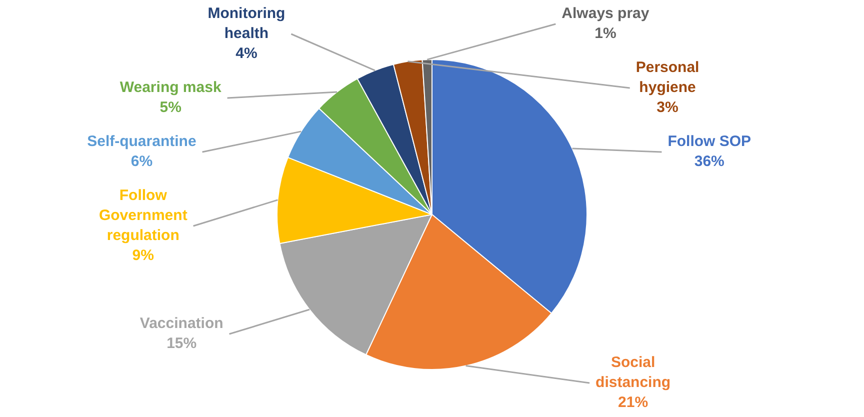  Describe the element at coordinates (171, 87) in the screenshot. I see `slice-label: Wearing mask` at that location.